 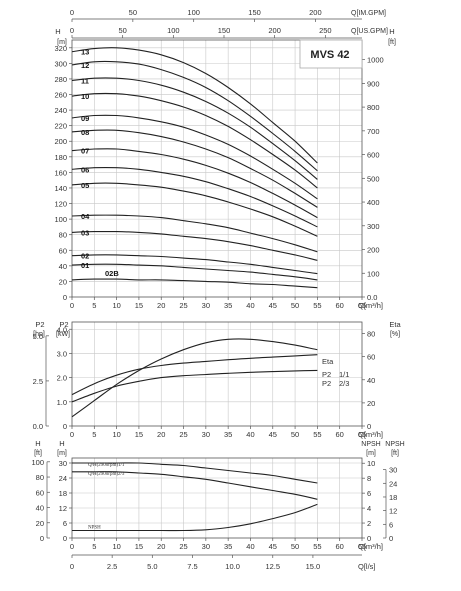 What do you see at coordinates (62, 378) in the screenshot?
I see `y-tick-label: 2.0` at bounding box center [62, 378].